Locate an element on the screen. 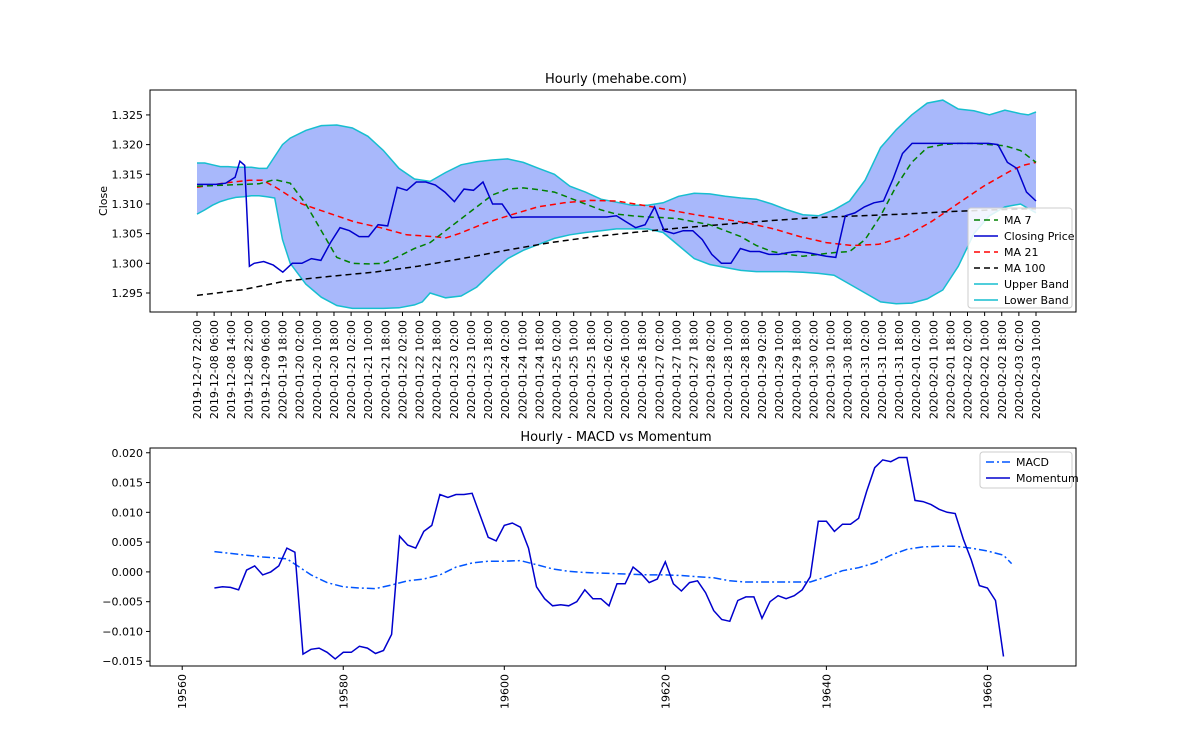  bottom-legend: MACD Momentum is located at coordinates (1029, 470).